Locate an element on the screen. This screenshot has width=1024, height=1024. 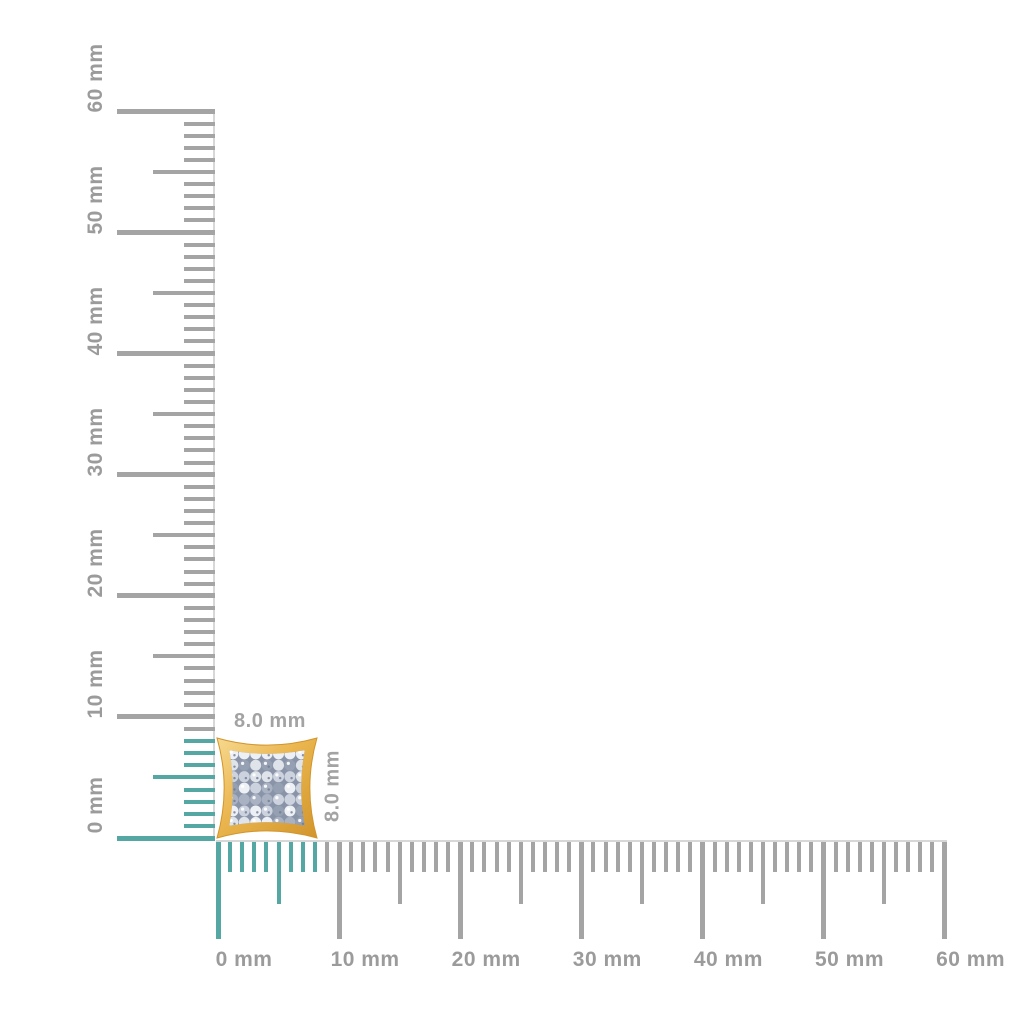
h-ruler-tick-22mm is located at coordinates (484, 857).